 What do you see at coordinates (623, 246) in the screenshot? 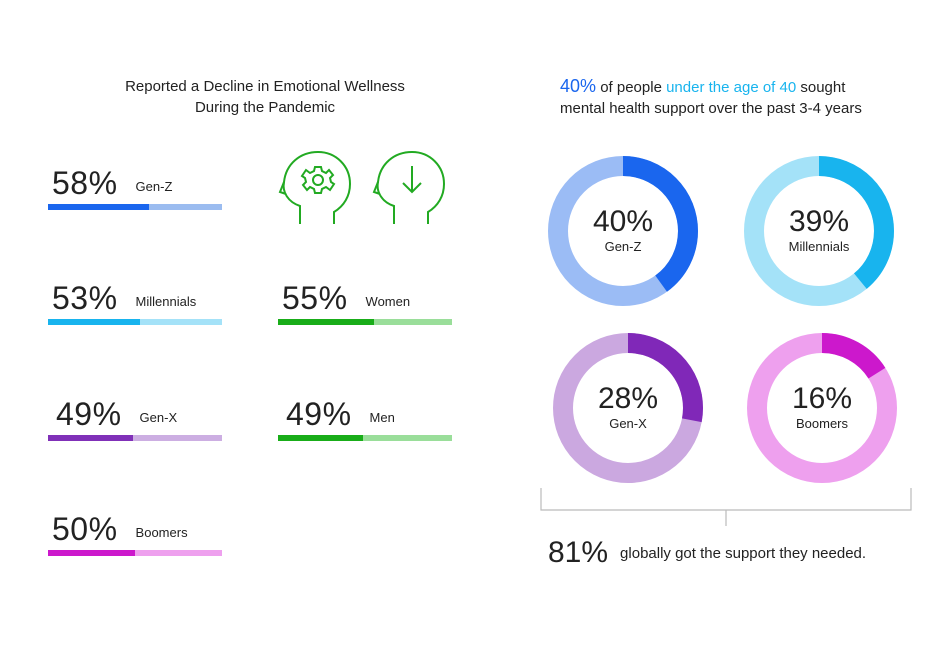
I see `donut-category-label: Gen-Z` at bounding box center [623, 246].